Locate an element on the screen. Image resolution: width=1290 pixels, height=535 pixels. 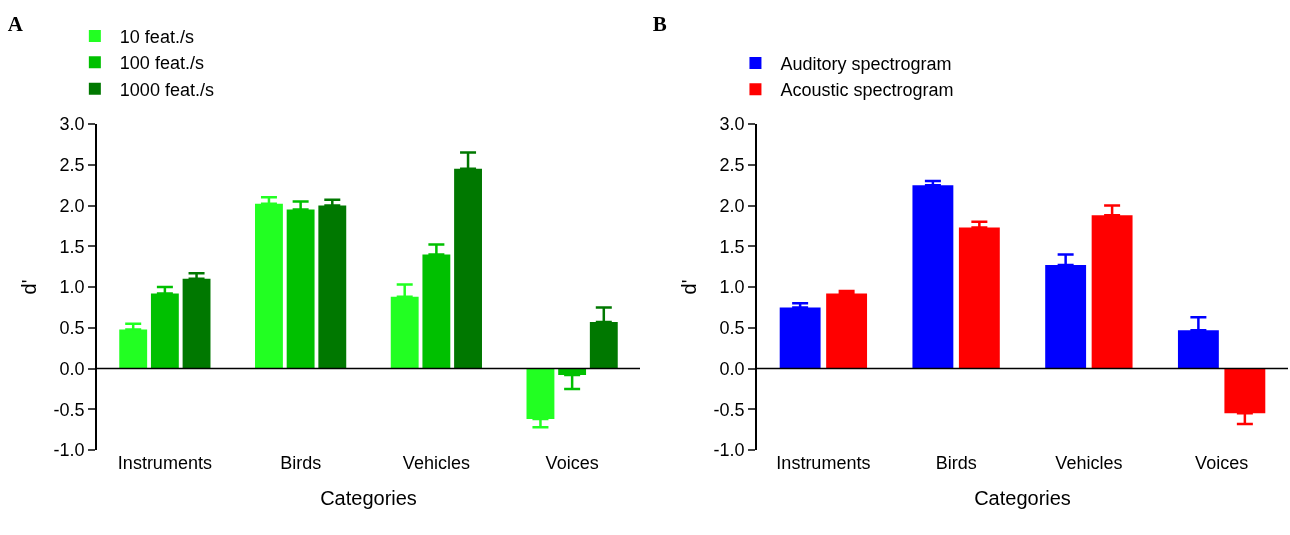
chart-title: B is located at coordinates (659, 23).